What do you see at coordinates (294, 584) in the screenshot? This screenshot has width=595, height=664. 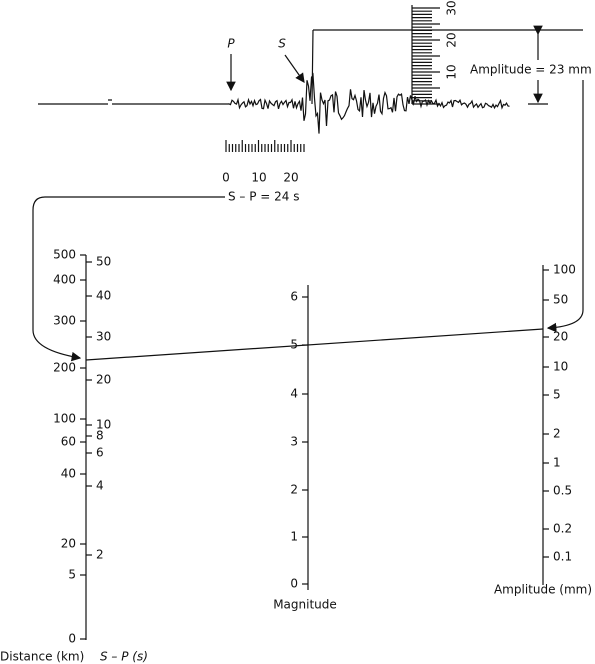 I see `magnitude-label: 0` at bounding box center [294, 584].